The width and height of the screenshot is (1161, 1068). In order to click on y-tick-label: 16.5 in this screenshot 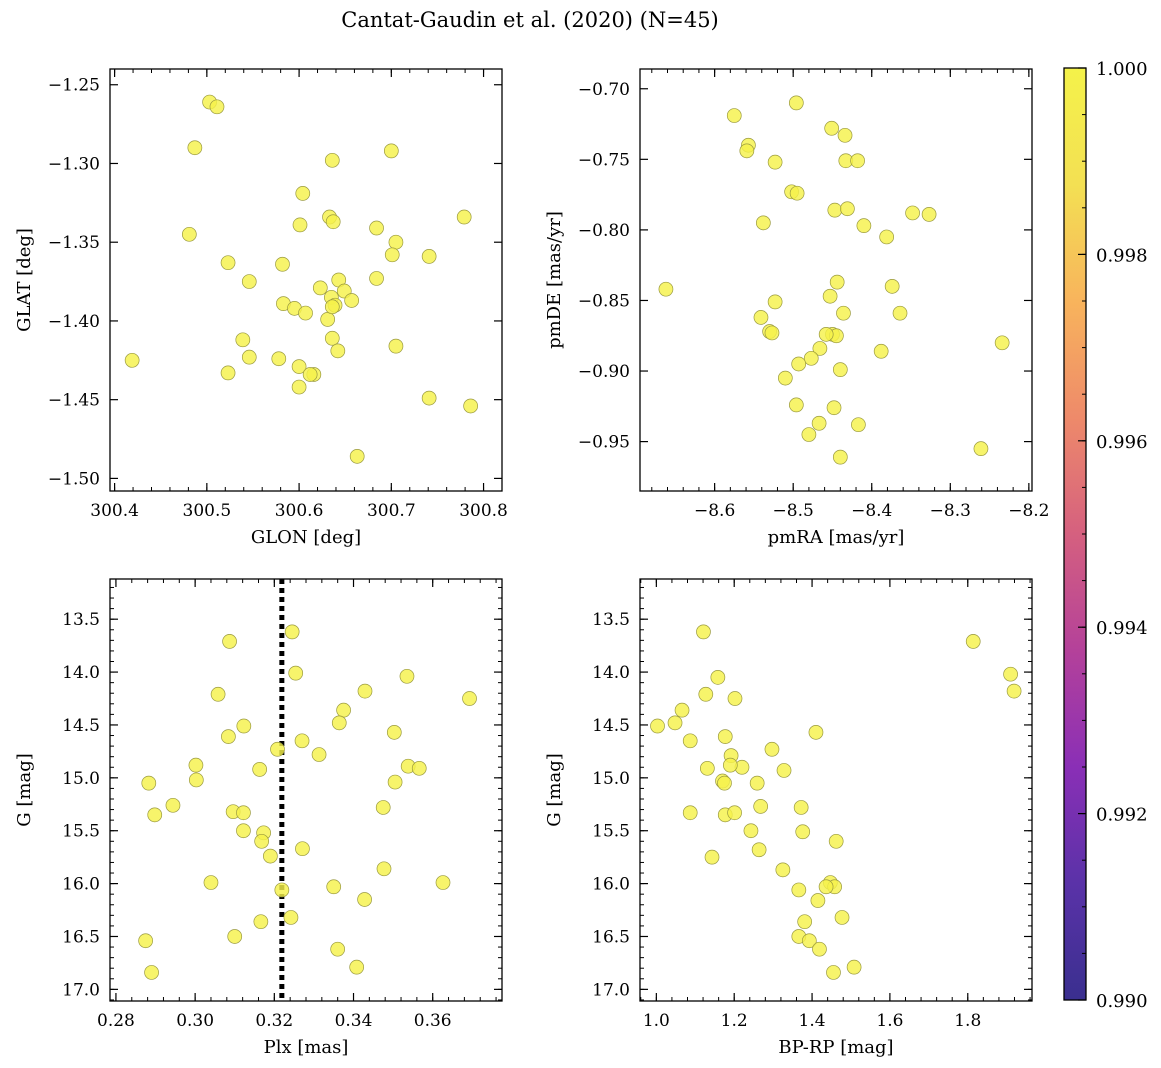, I will do `click(81, 937)`.